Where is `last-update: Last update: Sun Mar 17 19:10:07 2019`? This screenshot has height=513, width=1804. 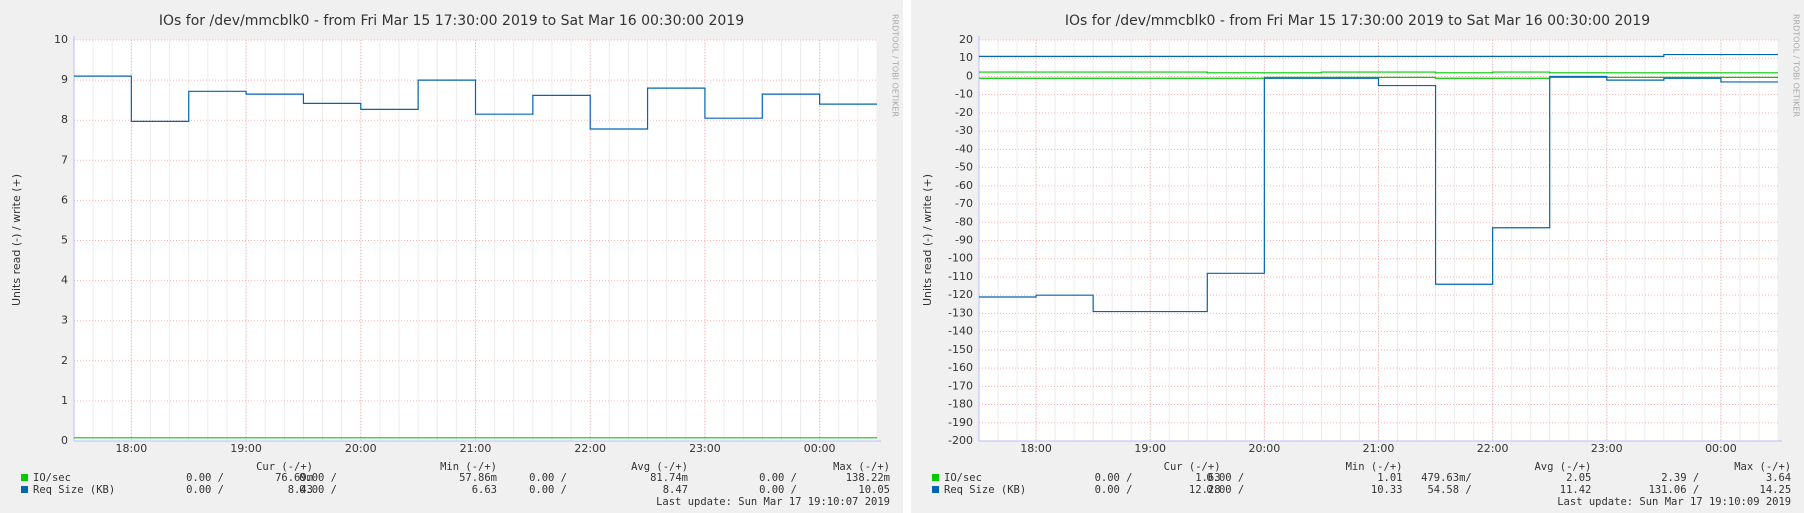
last-update: Last update: Sun Mar 17 19:10:07 2019 is located at coordinates (773, 502).